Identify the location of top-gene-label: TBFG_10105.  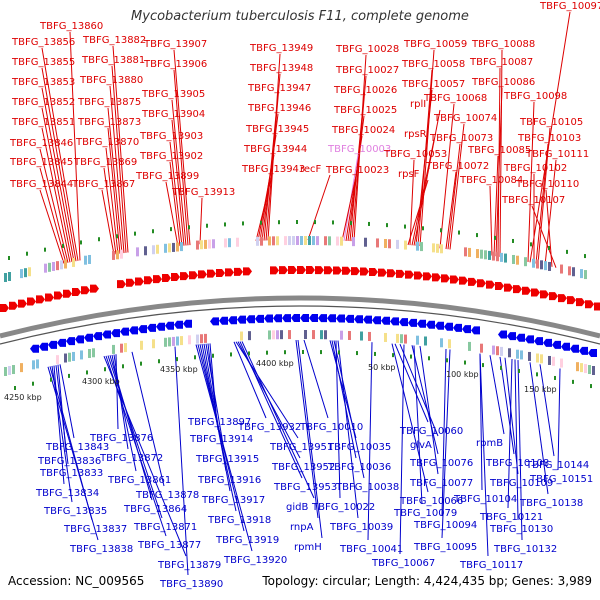
(551, 122).